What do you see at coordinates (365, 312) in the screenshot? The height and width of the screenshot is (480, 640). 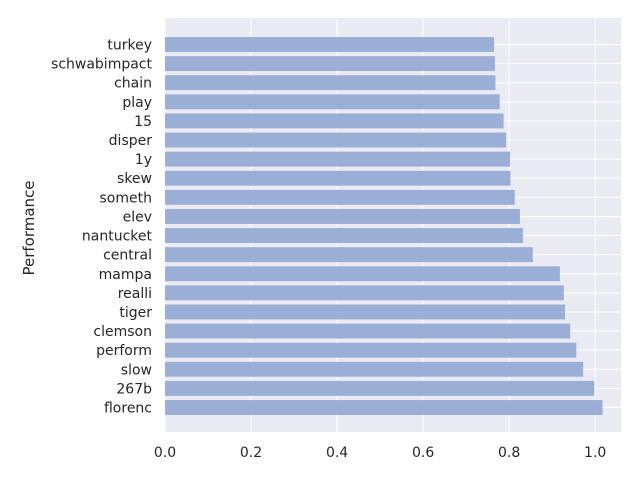 I see `bar-tiger` at bounding box center [365, 312].